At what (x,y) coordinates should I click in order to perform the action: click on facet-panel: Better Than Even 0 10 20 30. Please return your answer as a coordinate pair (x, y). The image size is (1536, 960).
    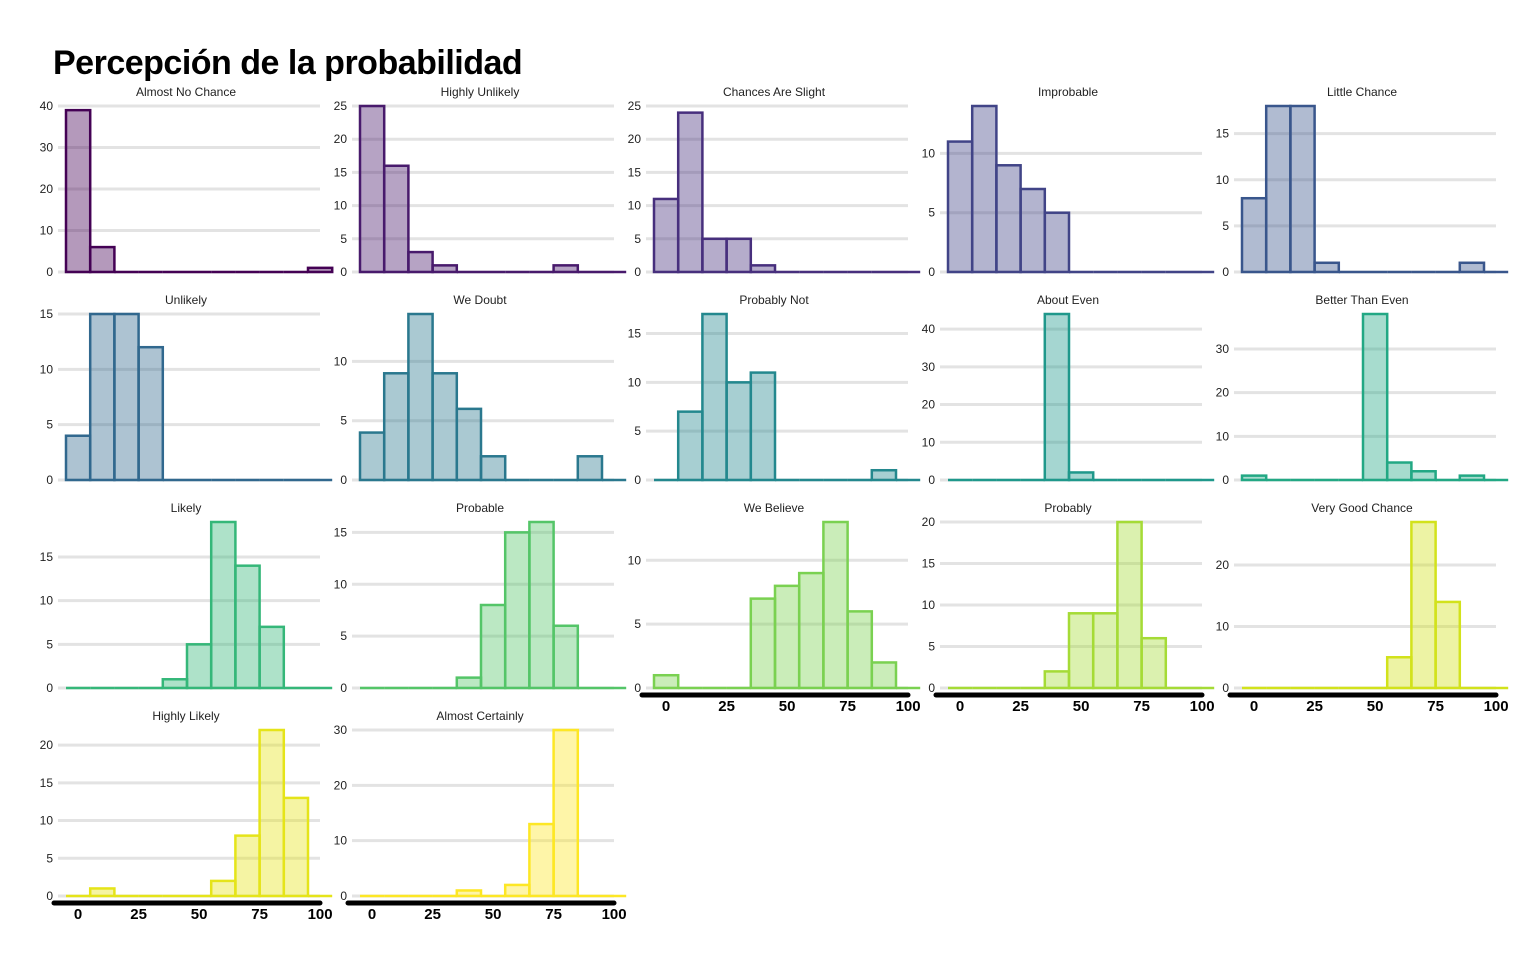
    Looking at the image, I should click on (1362, 390).